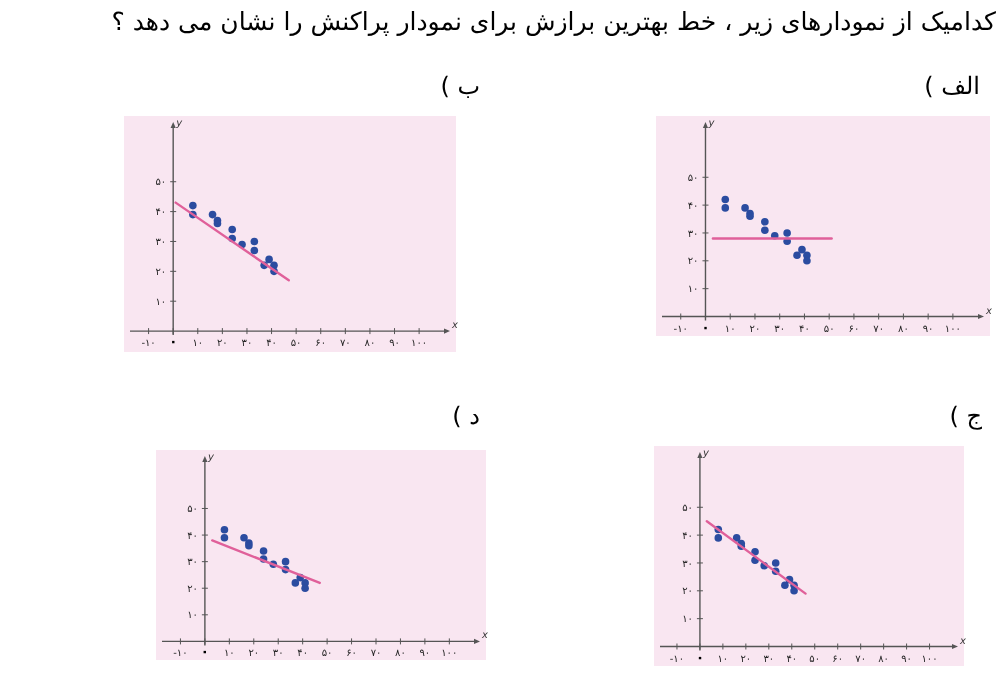 This screenshot has width=1008, height=690. What do you see at coordinates (952, 86) in the screenshot?
I see `chart-title: الف )` at bounding box center [952, 86].